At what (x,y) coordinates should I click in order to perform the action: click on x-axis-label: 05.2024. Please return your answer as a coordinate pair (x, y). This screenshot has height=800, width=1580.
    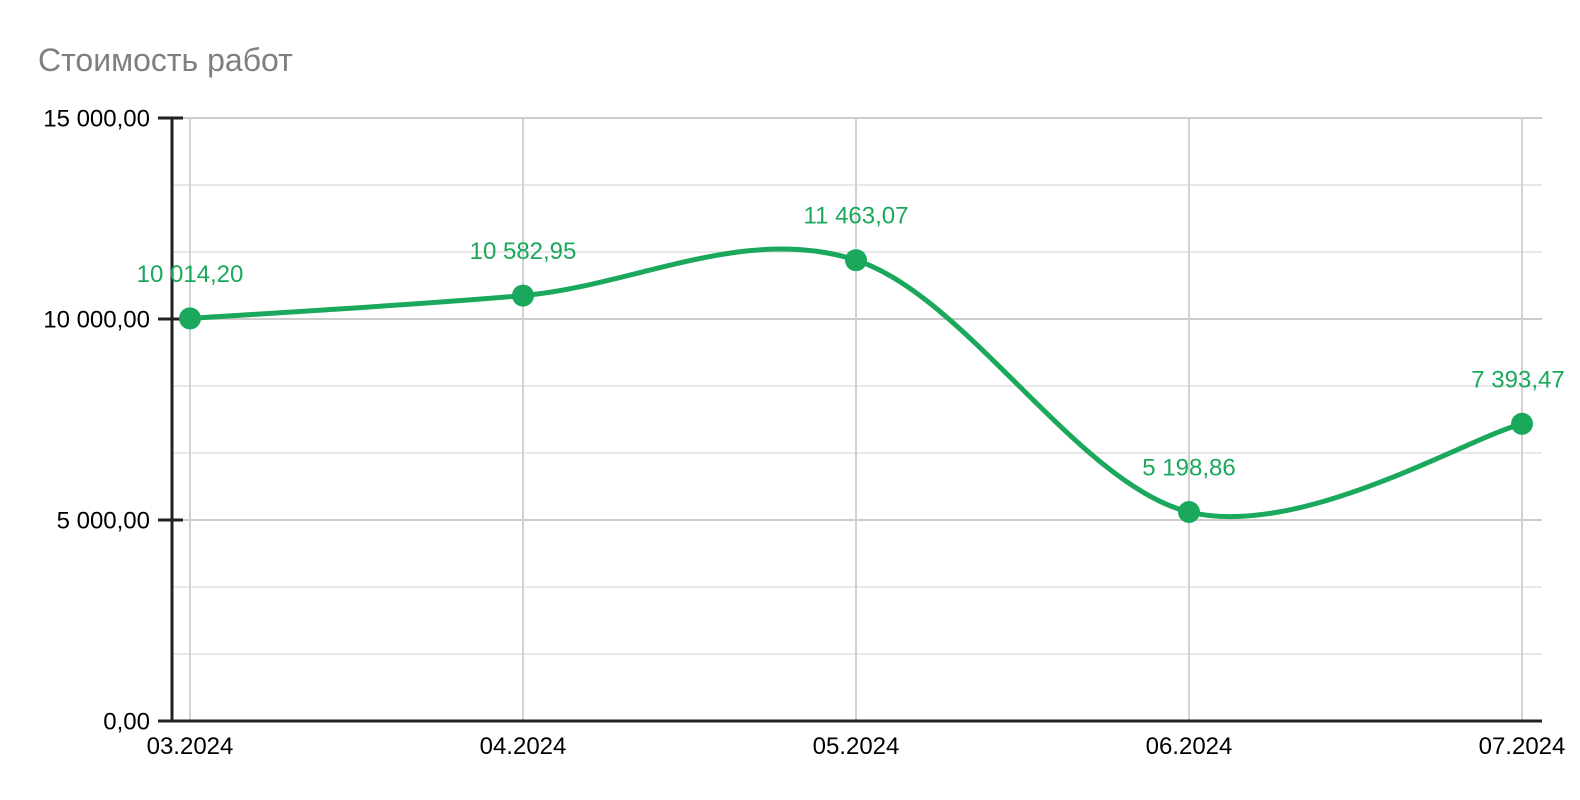
    Looking at the image, I should click on (856, 746).